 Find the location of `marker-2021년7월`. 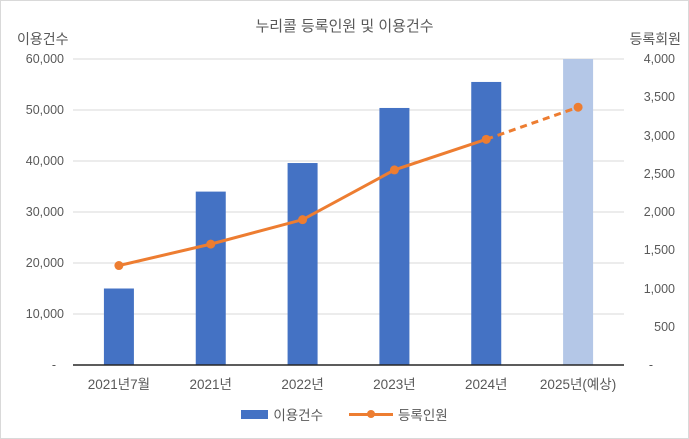

marker-2021년7월 is located at coordinates (119, 266).